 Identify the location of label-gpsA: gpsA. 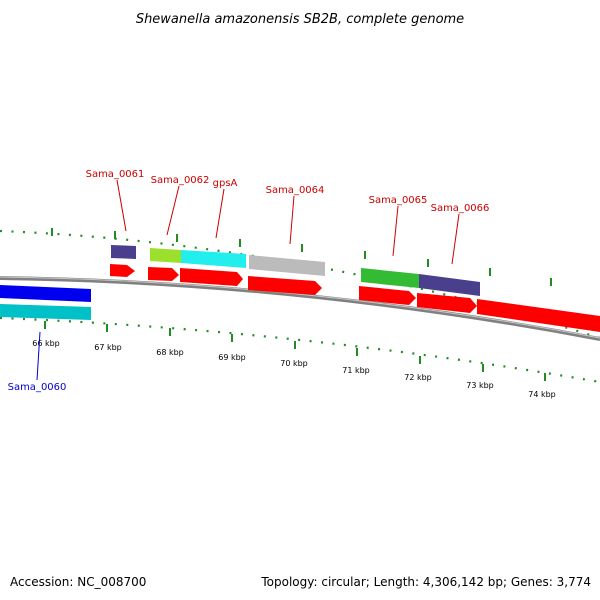
(225, 183).